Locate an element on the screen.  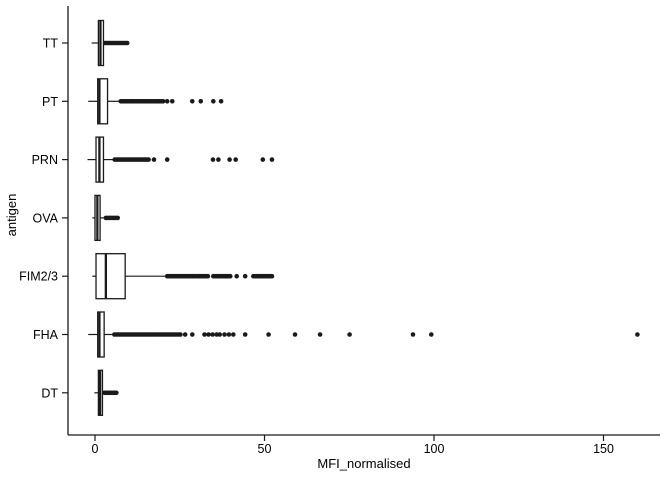
y-category-label: PT is located at coordinates (50, 102).